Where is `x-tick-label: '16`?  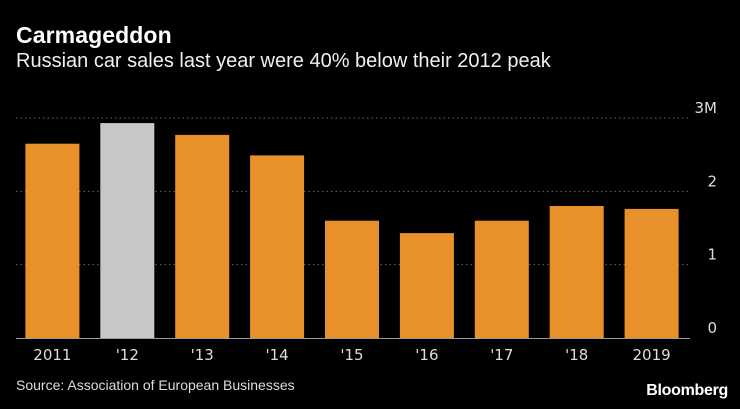 x-tick-label: '16 is located at coordinates (426, 355).